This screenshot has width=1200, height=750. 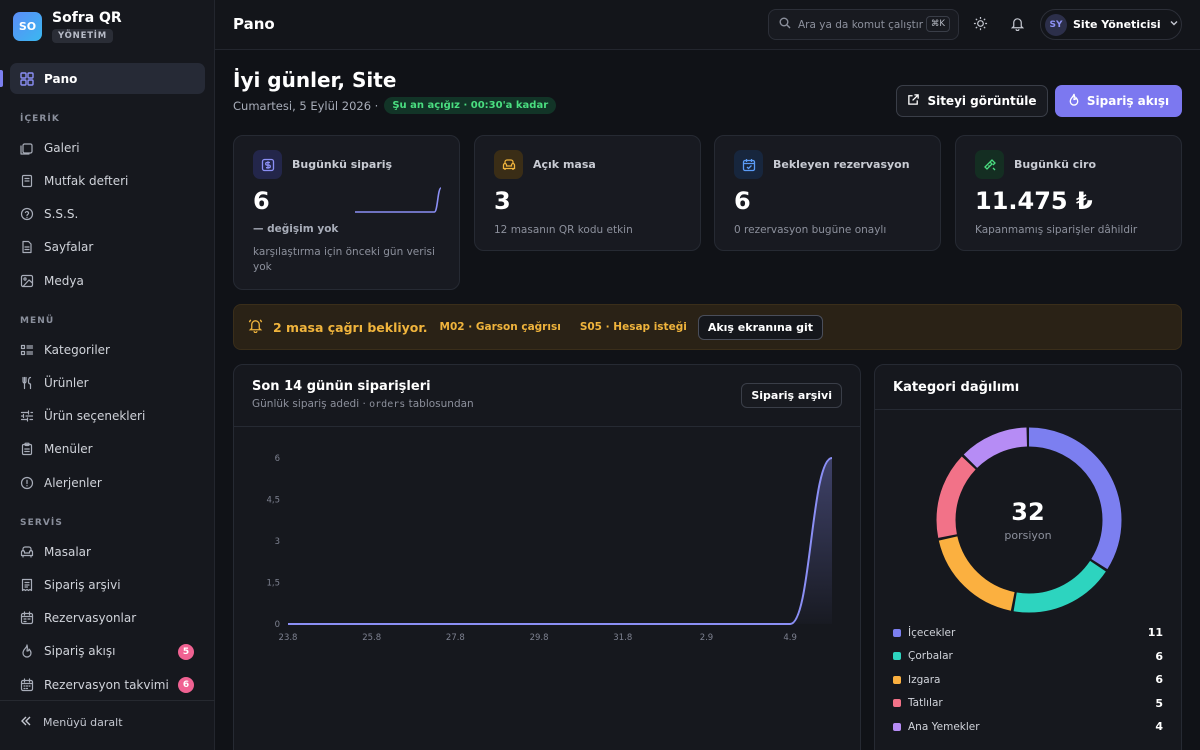 I want to click on sidebar-item-label: Sayfalar, so click(x=69, y=247).